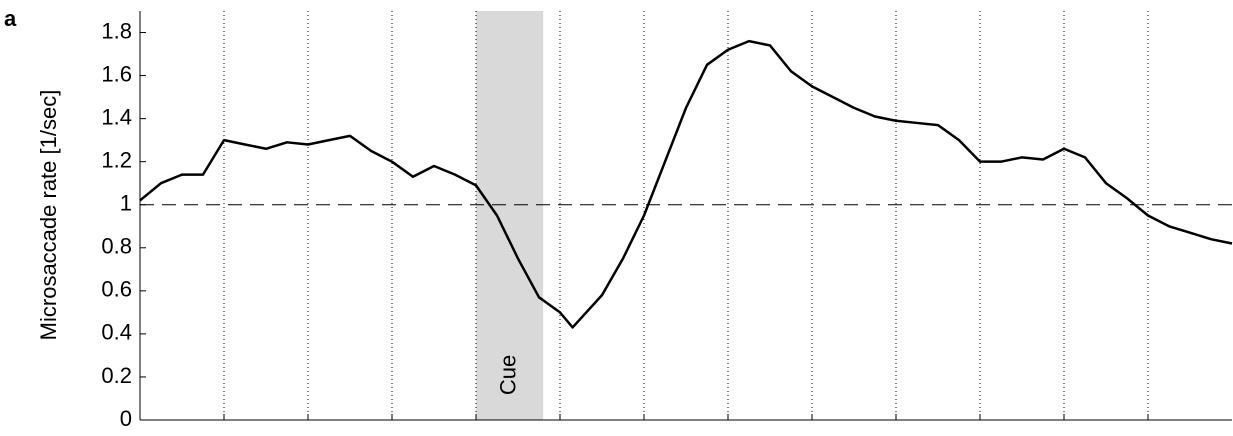 Image resolution: width=1233 pixels, height=436 pixels. What do you see at coordinates (10, 18) in the screenshot?
I see `panel-label: a` at bounding box center [10, 18].